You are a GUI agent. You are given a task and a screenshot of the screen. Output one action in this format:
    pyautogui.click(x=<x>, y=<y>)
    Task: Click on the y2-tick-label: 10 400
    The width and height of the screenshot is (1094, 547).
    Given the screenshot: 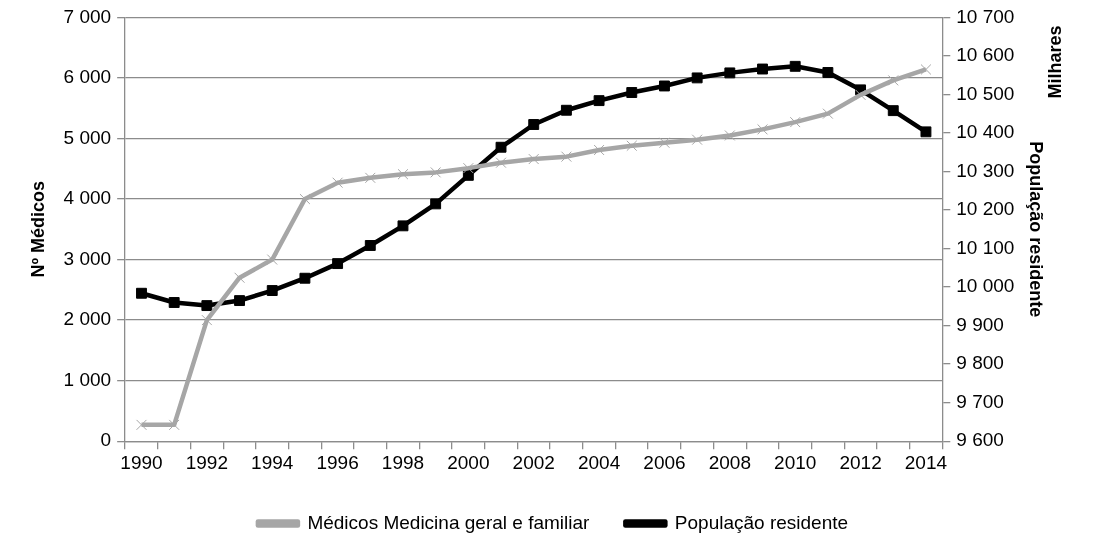 What is the action you would take?
    pyautogui.click(x=985, y=132)
    